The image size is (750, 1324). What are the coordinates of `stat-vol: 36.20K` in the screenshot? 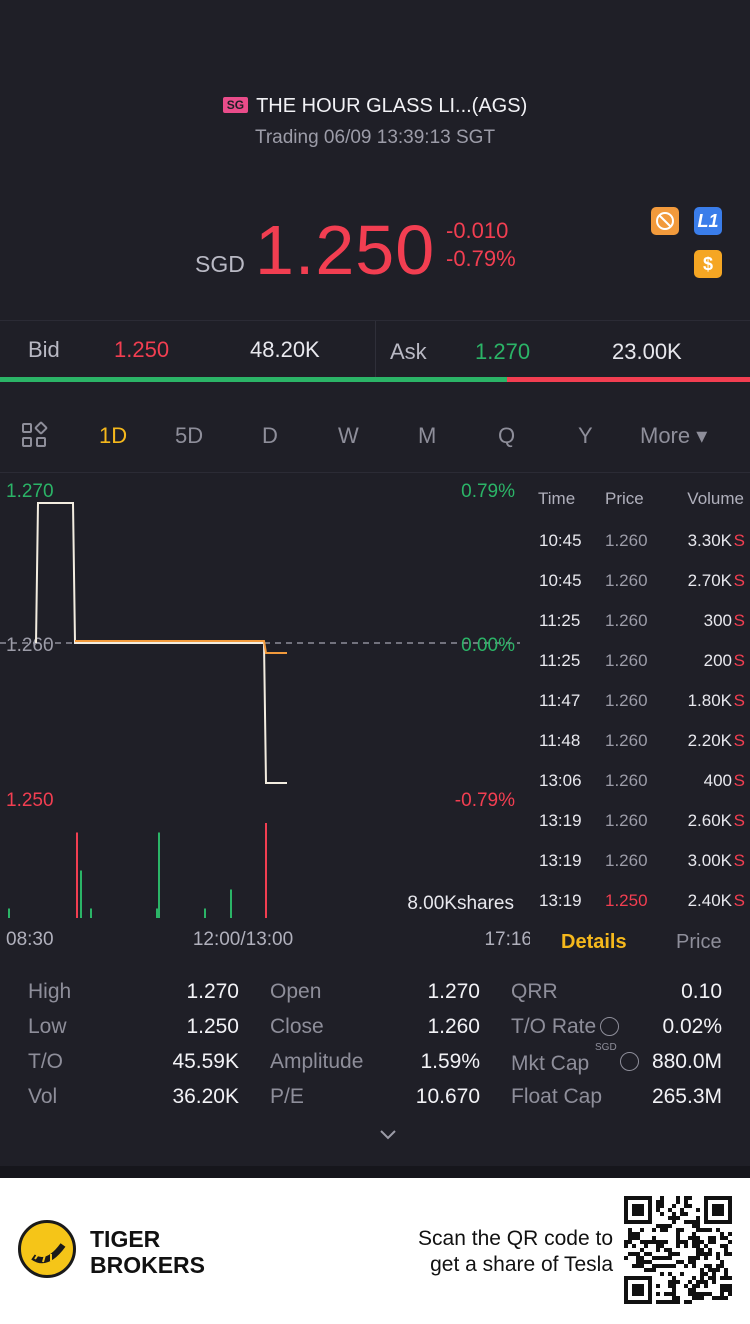 It's located at (205, 1096).